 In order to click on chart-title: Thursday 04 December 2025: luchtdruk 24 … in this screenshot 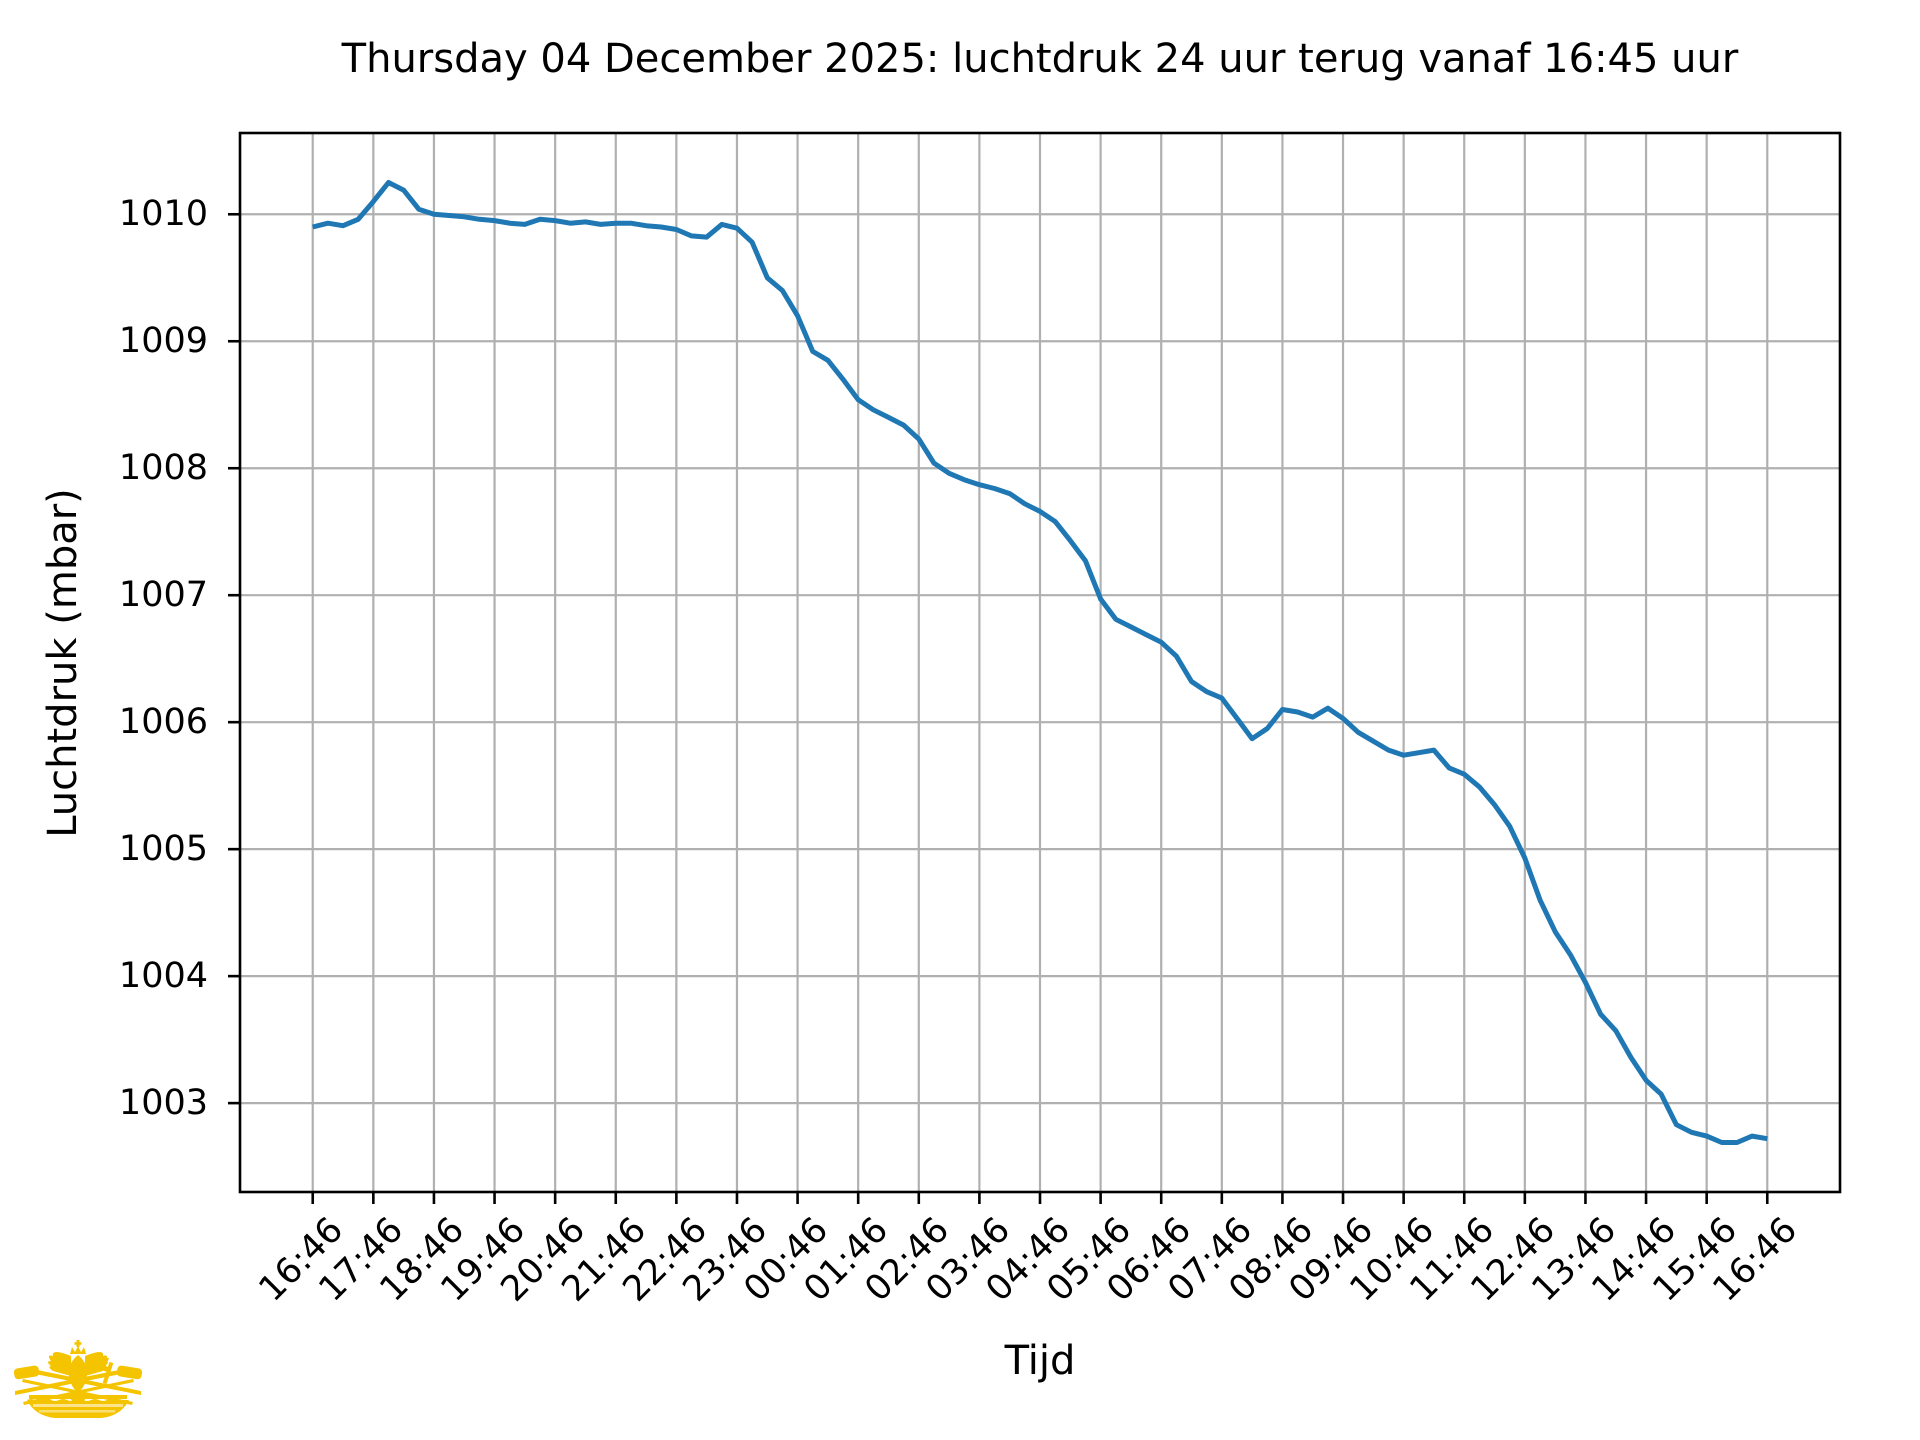, I will do `click(1040, 59)`.